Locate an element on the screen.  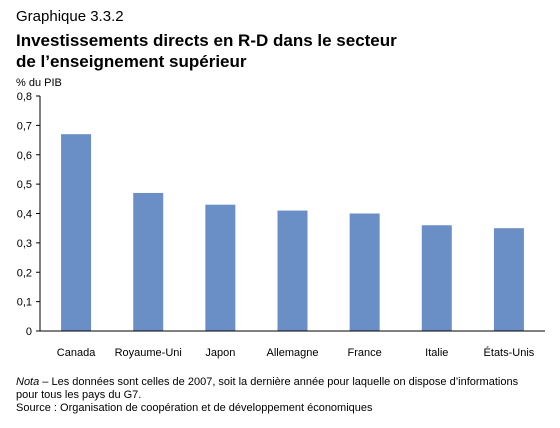
x-tick-label: France is located at coordinates (365, 353).